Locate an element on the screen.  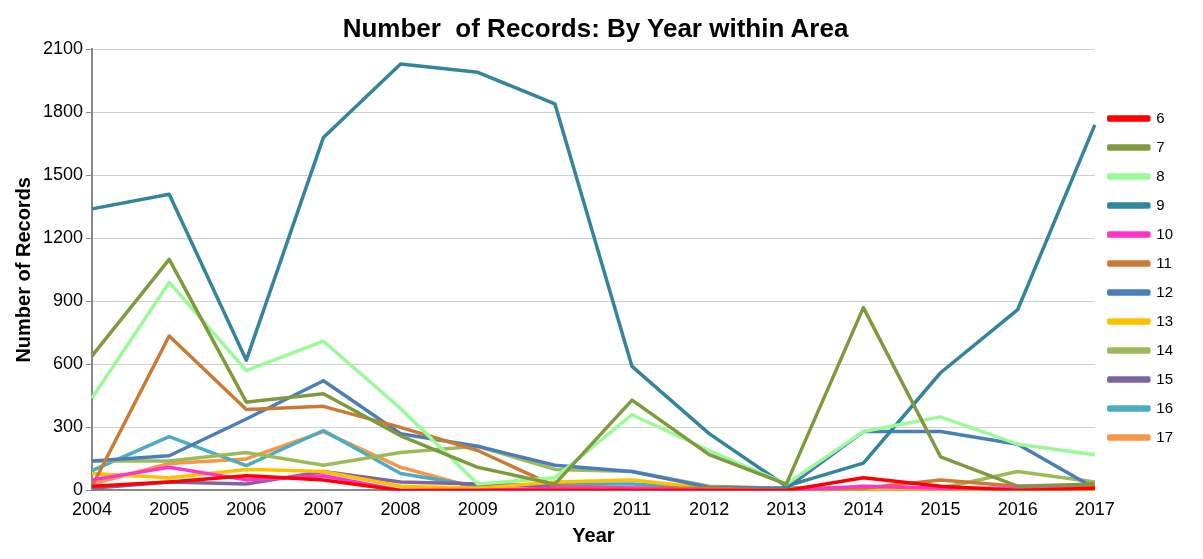
legend-label: 13 is located at coordinates (1164, 320).